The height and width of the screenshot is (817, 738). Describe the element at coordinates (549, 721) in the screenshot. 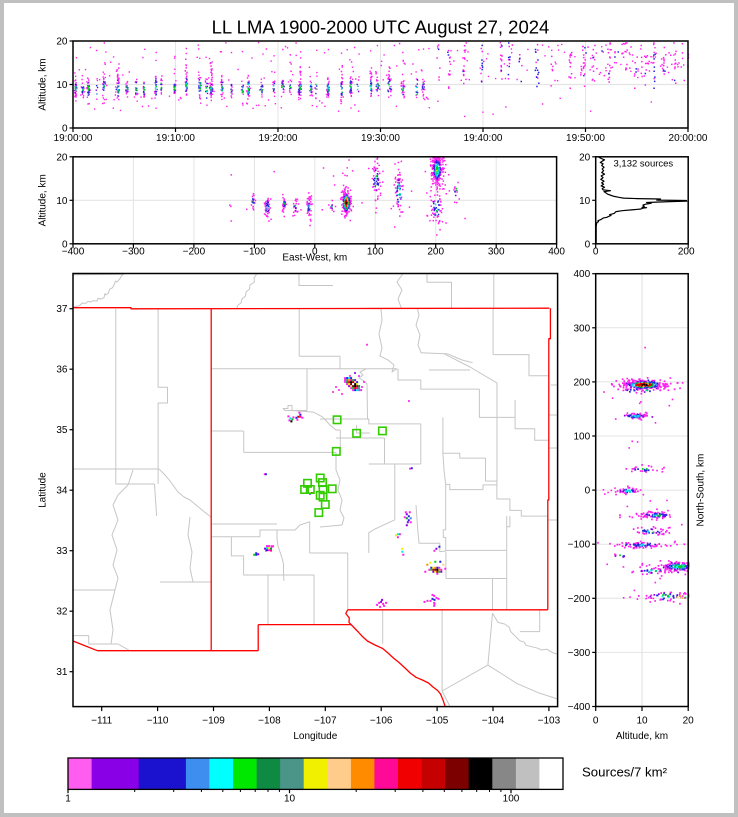

I see `svg-text: −103` at that location.